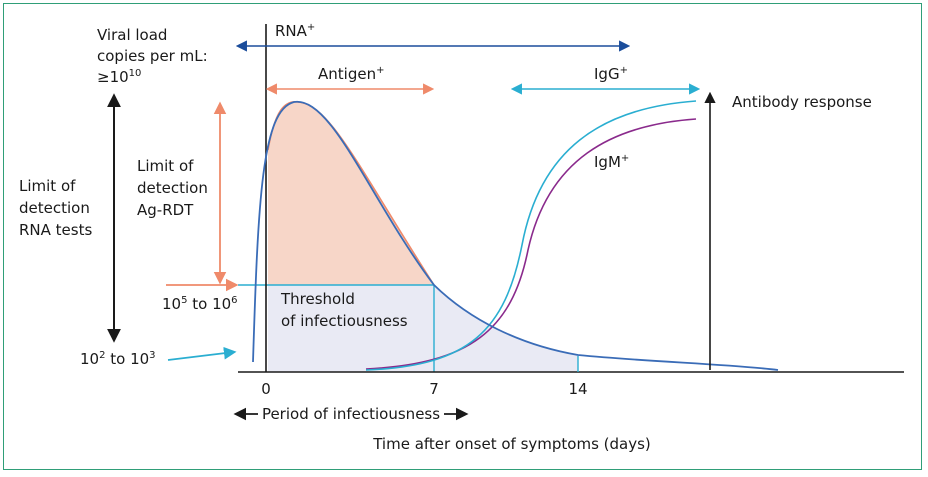  What do you see at coordinates (577, 389) in the screenshot?
I see `x-tick-day14: 14` at bounding box center [577, 389].